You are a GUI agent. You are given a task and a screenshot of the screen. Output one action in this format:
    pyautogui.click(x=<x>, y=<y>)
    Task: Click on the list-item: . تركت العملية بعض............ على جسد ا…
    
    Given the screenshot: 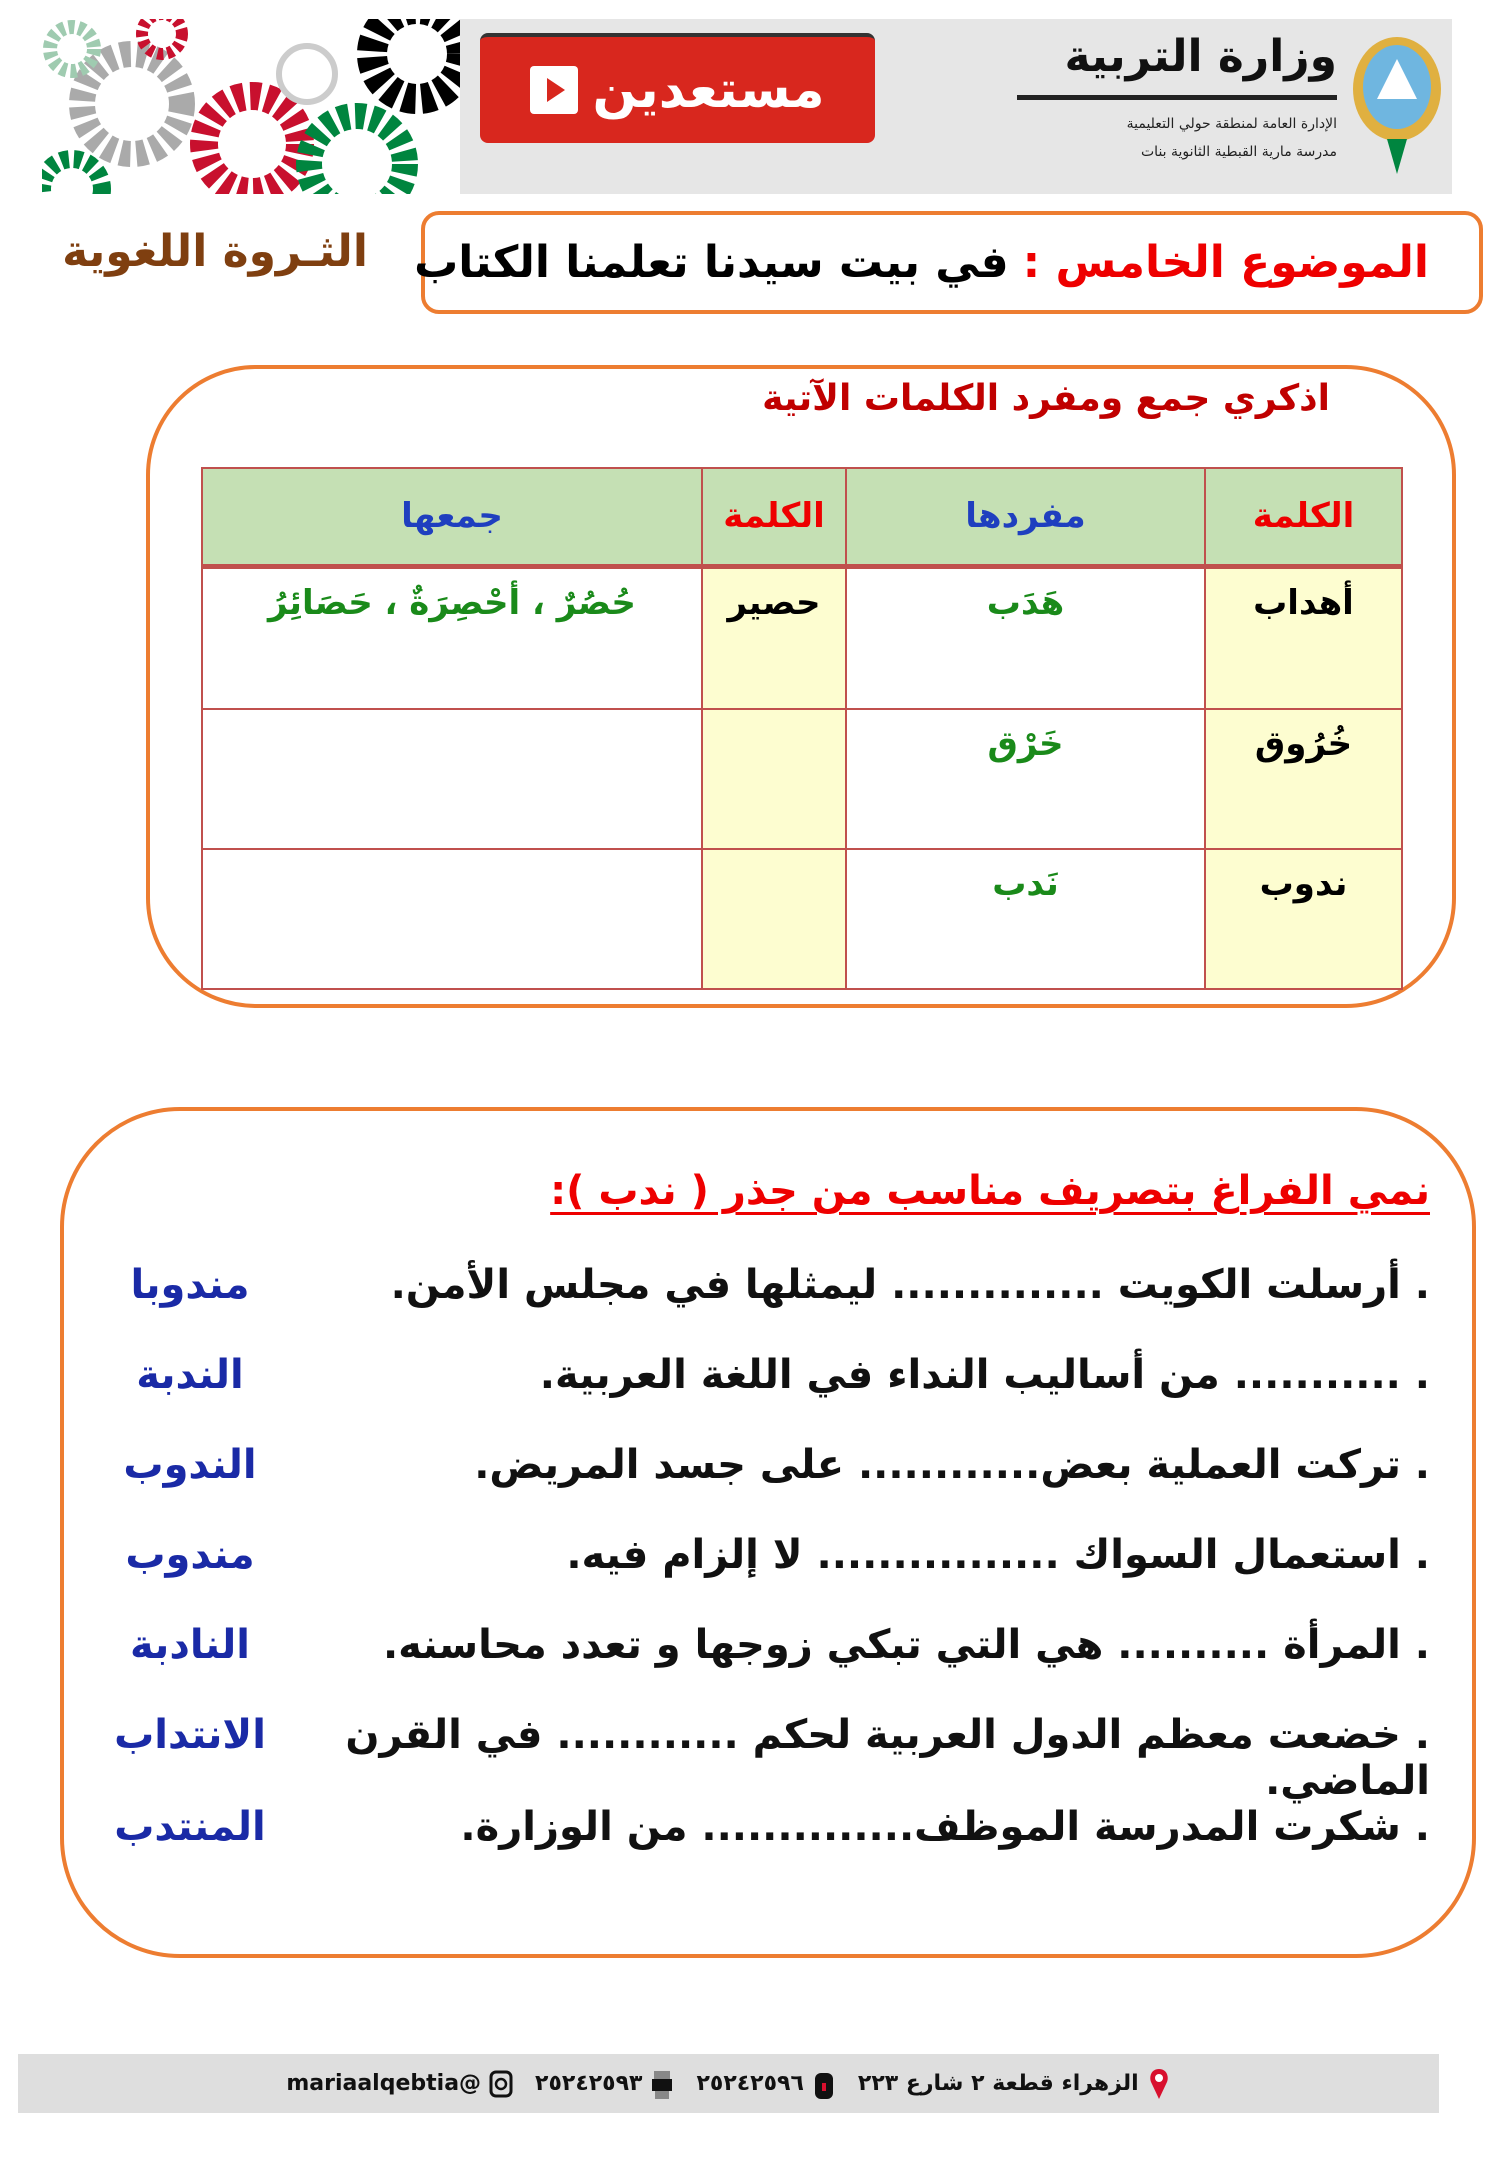 What is the action you would take?
    pyautogui.click(x=760, y=1487)
    